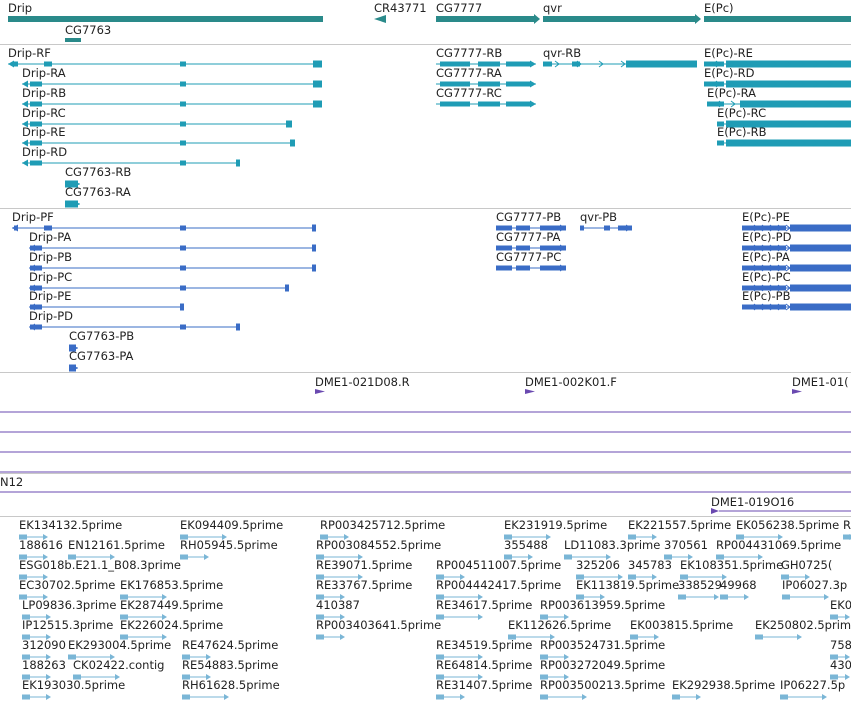 The image size is (851, 701). Describe the element at coordinates (805, 597) in the screenshot. I see `est-ip06027-3p` at that location.